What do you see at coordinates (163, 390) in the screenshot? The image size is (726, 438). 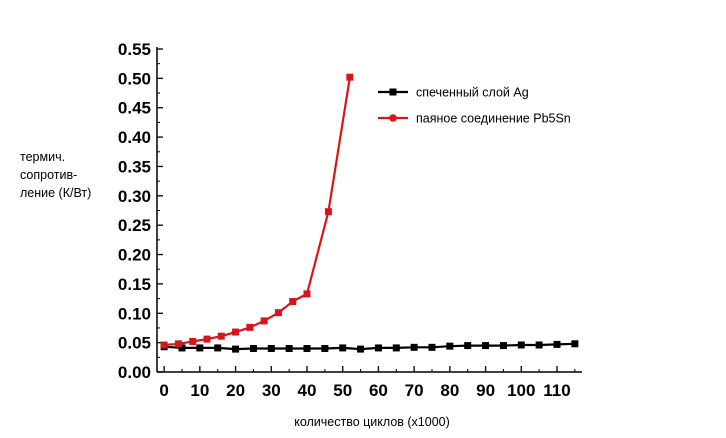 I see `x-tick-label: 0` at bounding box center [163, 390].